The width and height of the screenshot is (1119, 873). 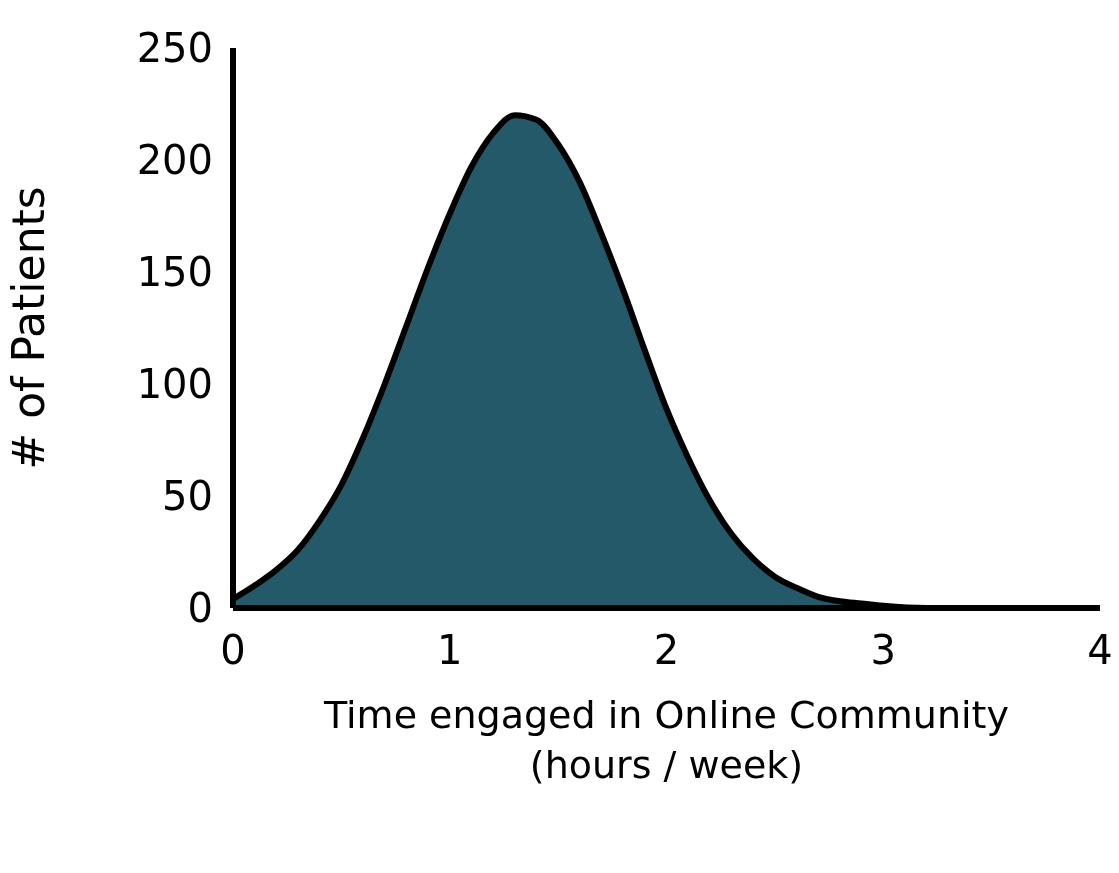 I want to click on x-tick-label: 4, so click(x=1100, y=650).